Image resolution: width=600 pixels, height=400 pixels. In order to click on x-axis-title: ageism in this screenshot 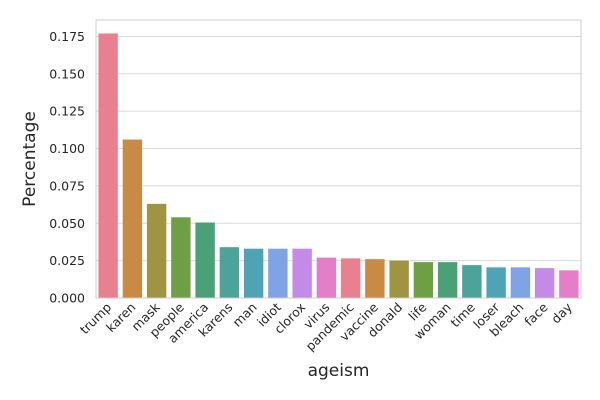, I will do `click(339, 371)`.